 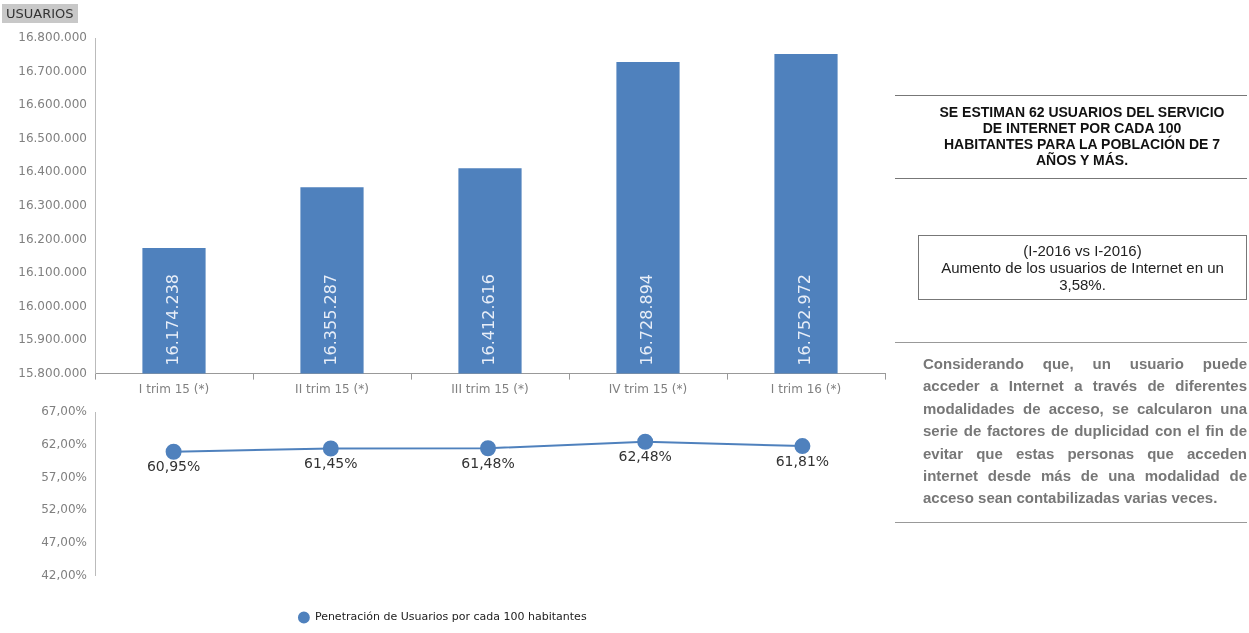 I want to click on data-label: 62,48%, so click(x=645, y=456).